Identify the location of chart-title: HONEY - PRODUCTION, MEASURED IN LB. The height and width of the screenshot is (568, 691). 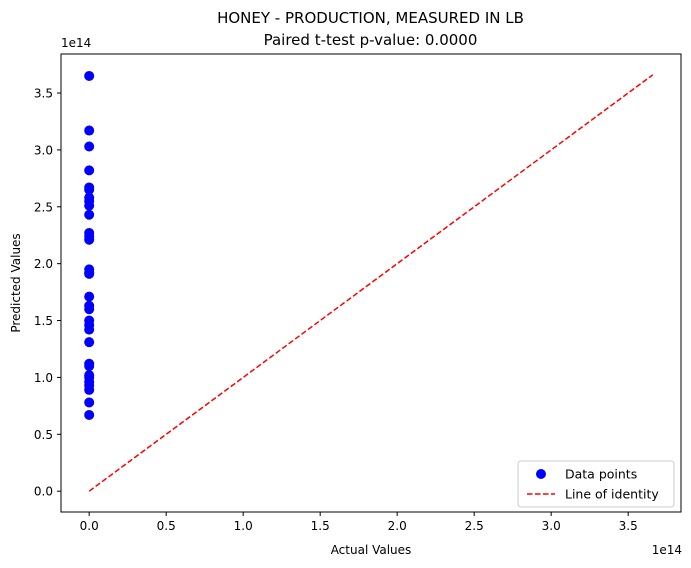
(370, 18).